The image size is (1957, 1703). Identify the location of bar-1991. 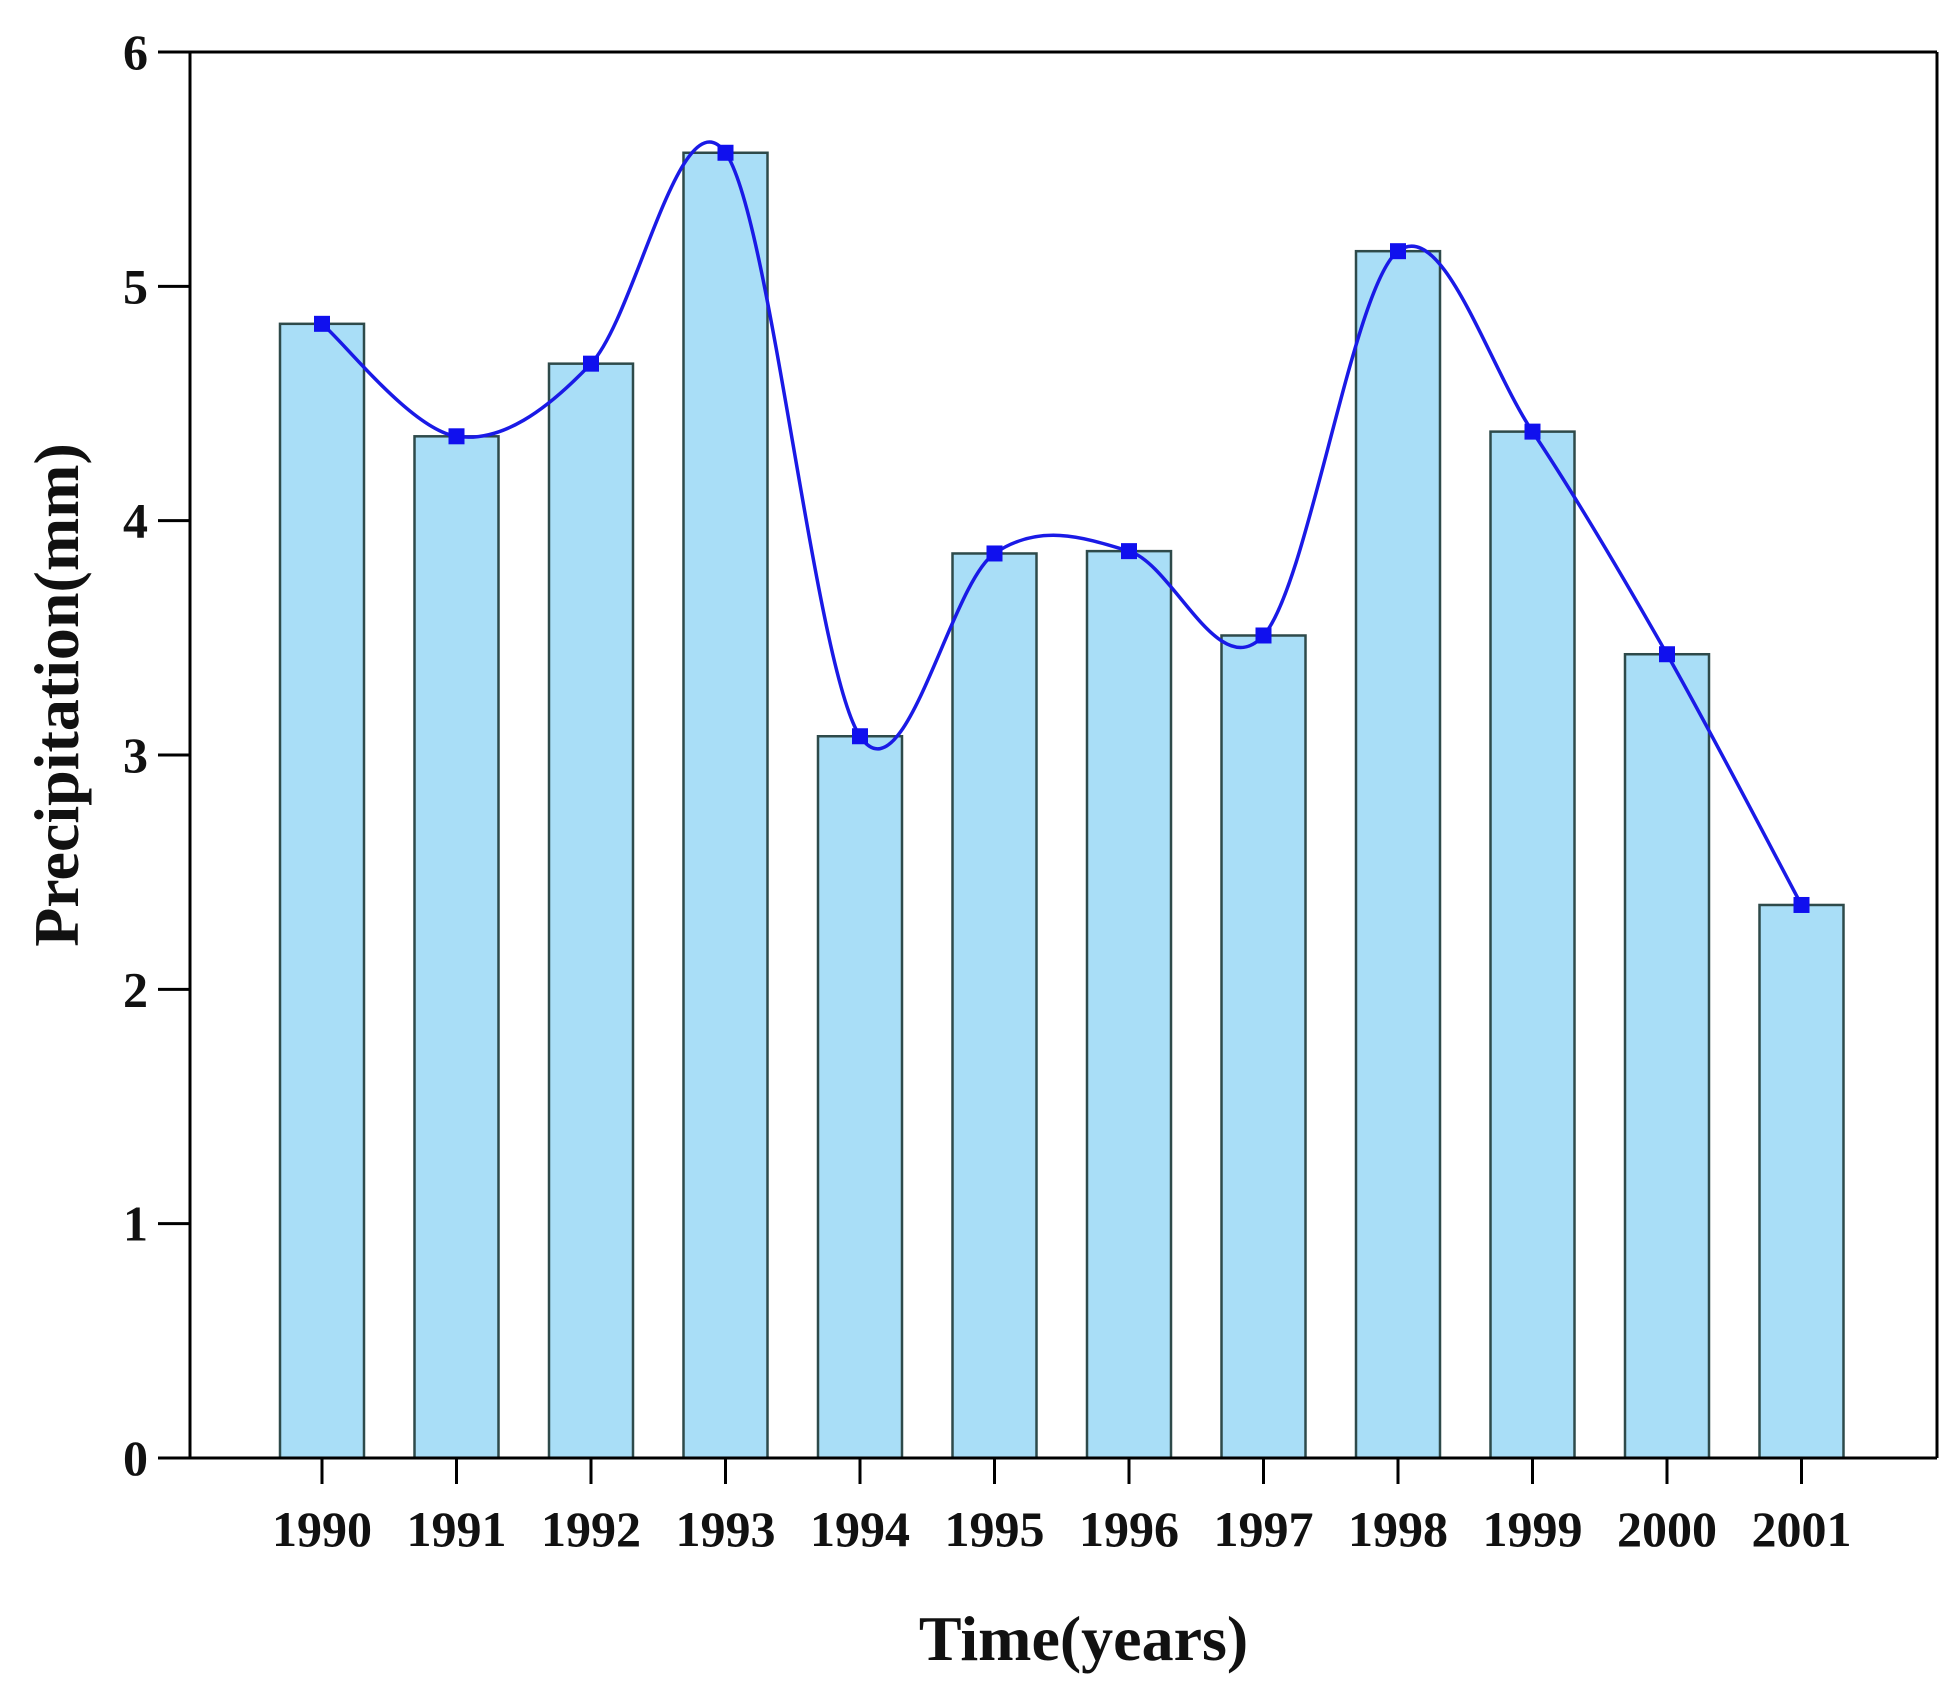
(456, 947).